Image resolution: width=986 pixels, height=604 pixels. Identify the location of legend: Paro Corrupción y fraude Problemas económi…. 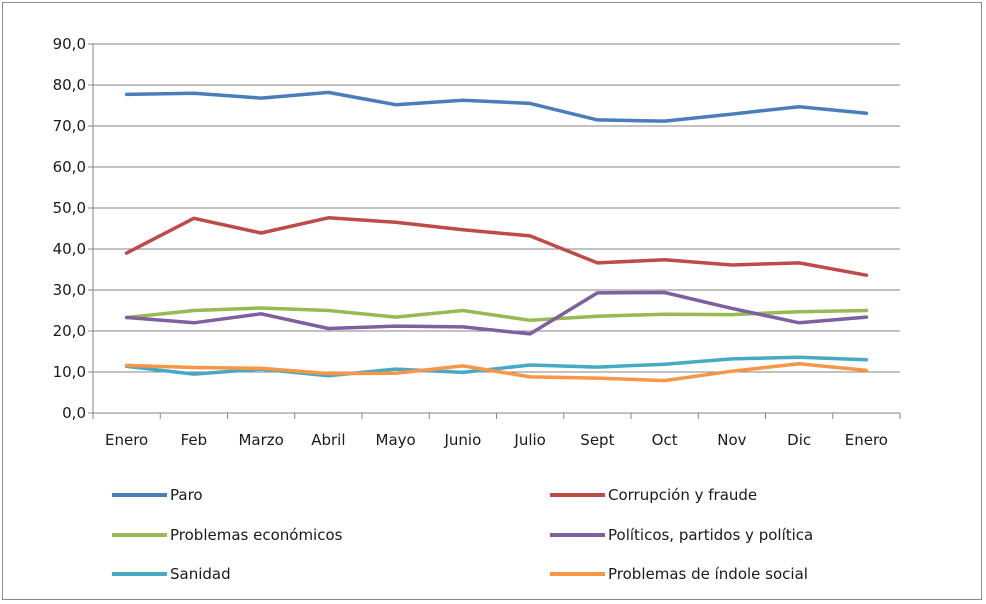
(462, 534).